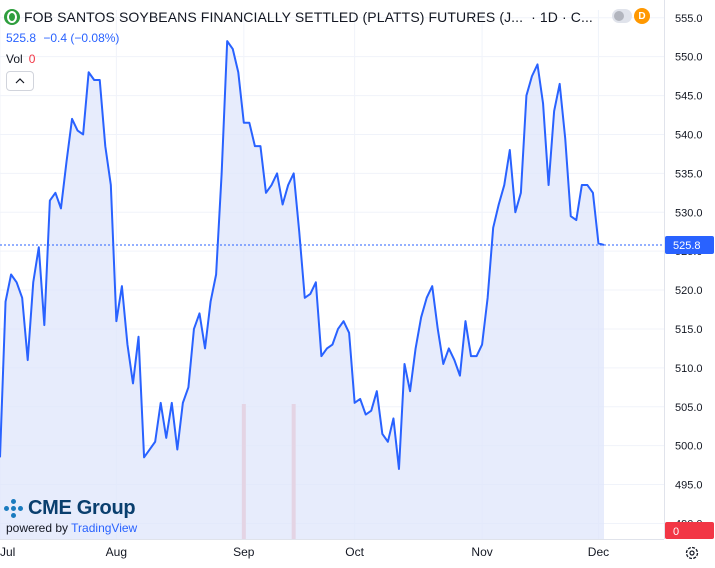 This screenshot has width=715, height=568. What do you see at coordinates (676, 532) in the screenshot?
I see `volume-axis-label: 0` at bounding box center [676, 532].